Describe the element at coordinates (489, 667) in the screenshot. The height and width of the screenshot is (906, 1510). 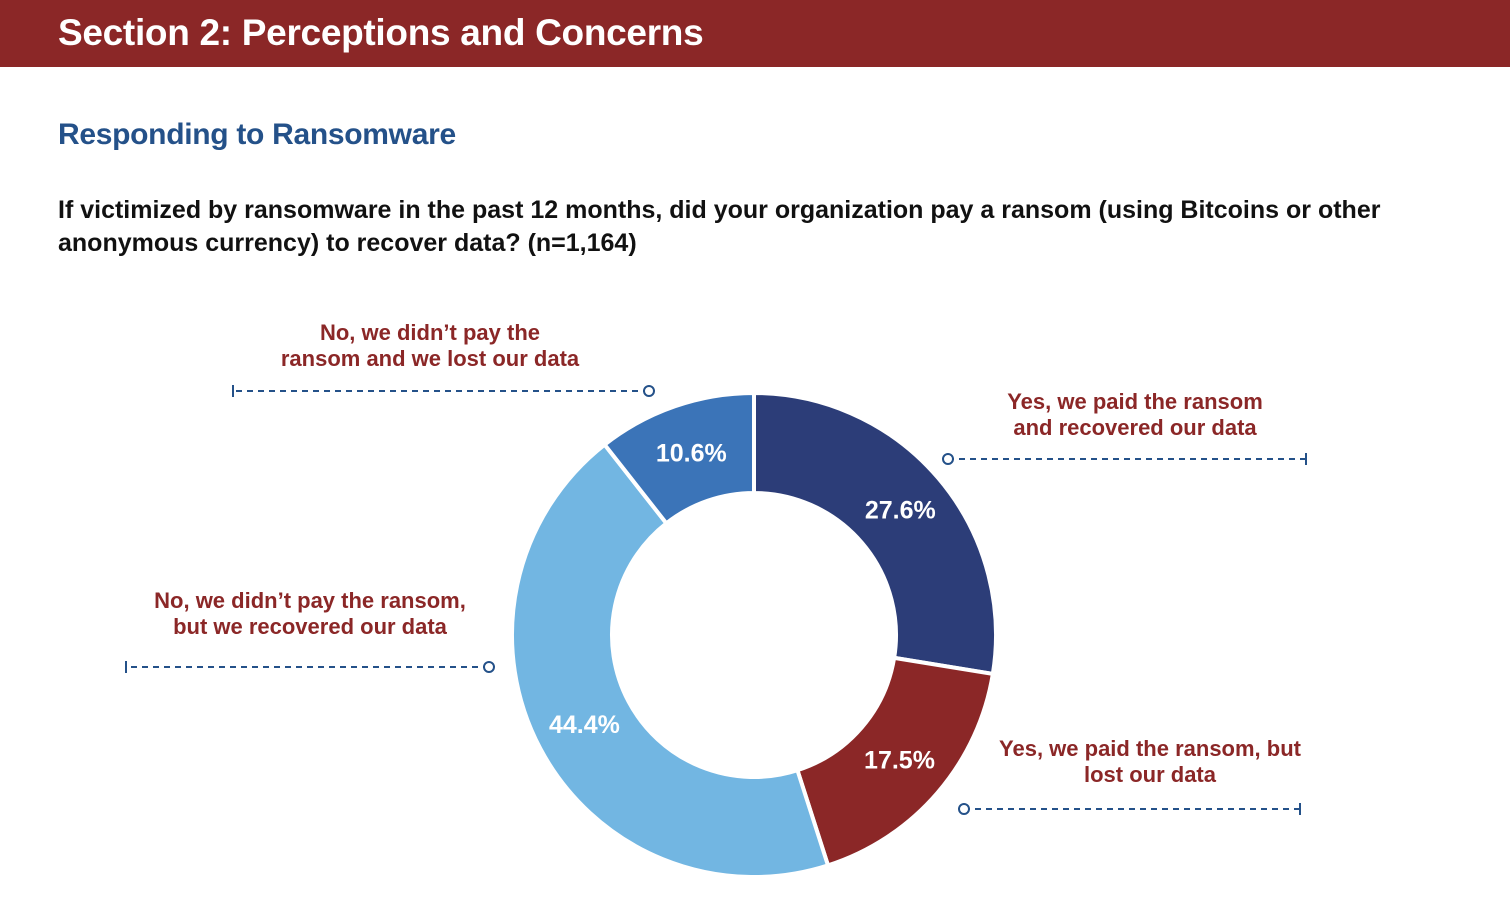
I see `leader-not-paid-recovered-dot` at that location.